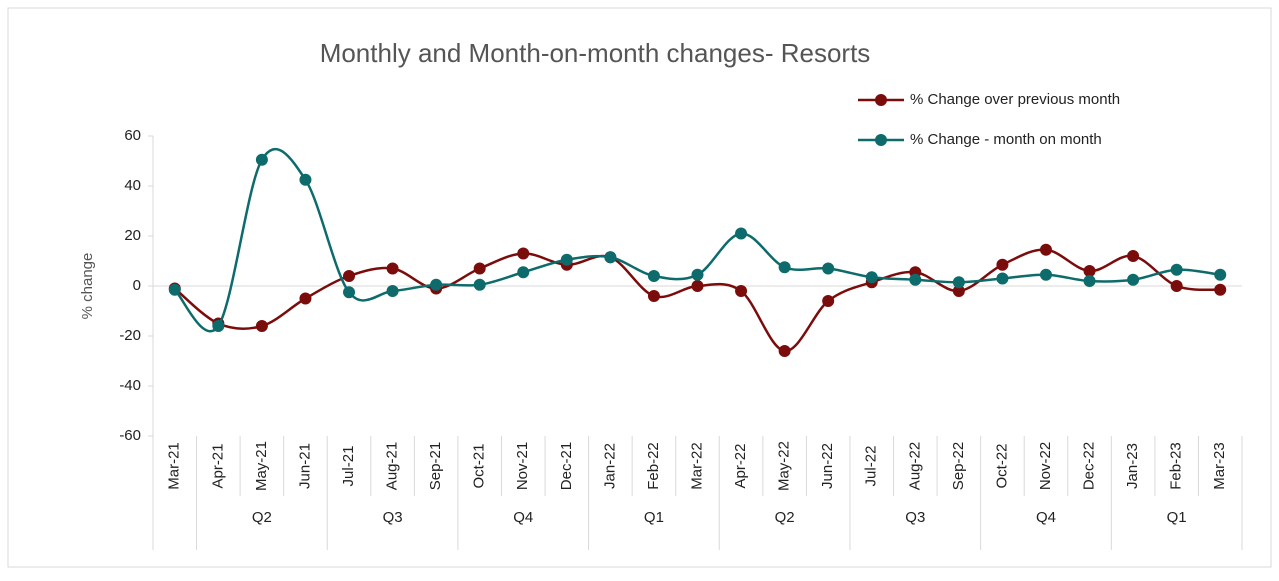  What do you see at coordinates (1219, 466) in the screenshot?
I see `x-tick-label: Mar-23` at bounding box center [1219, 466].